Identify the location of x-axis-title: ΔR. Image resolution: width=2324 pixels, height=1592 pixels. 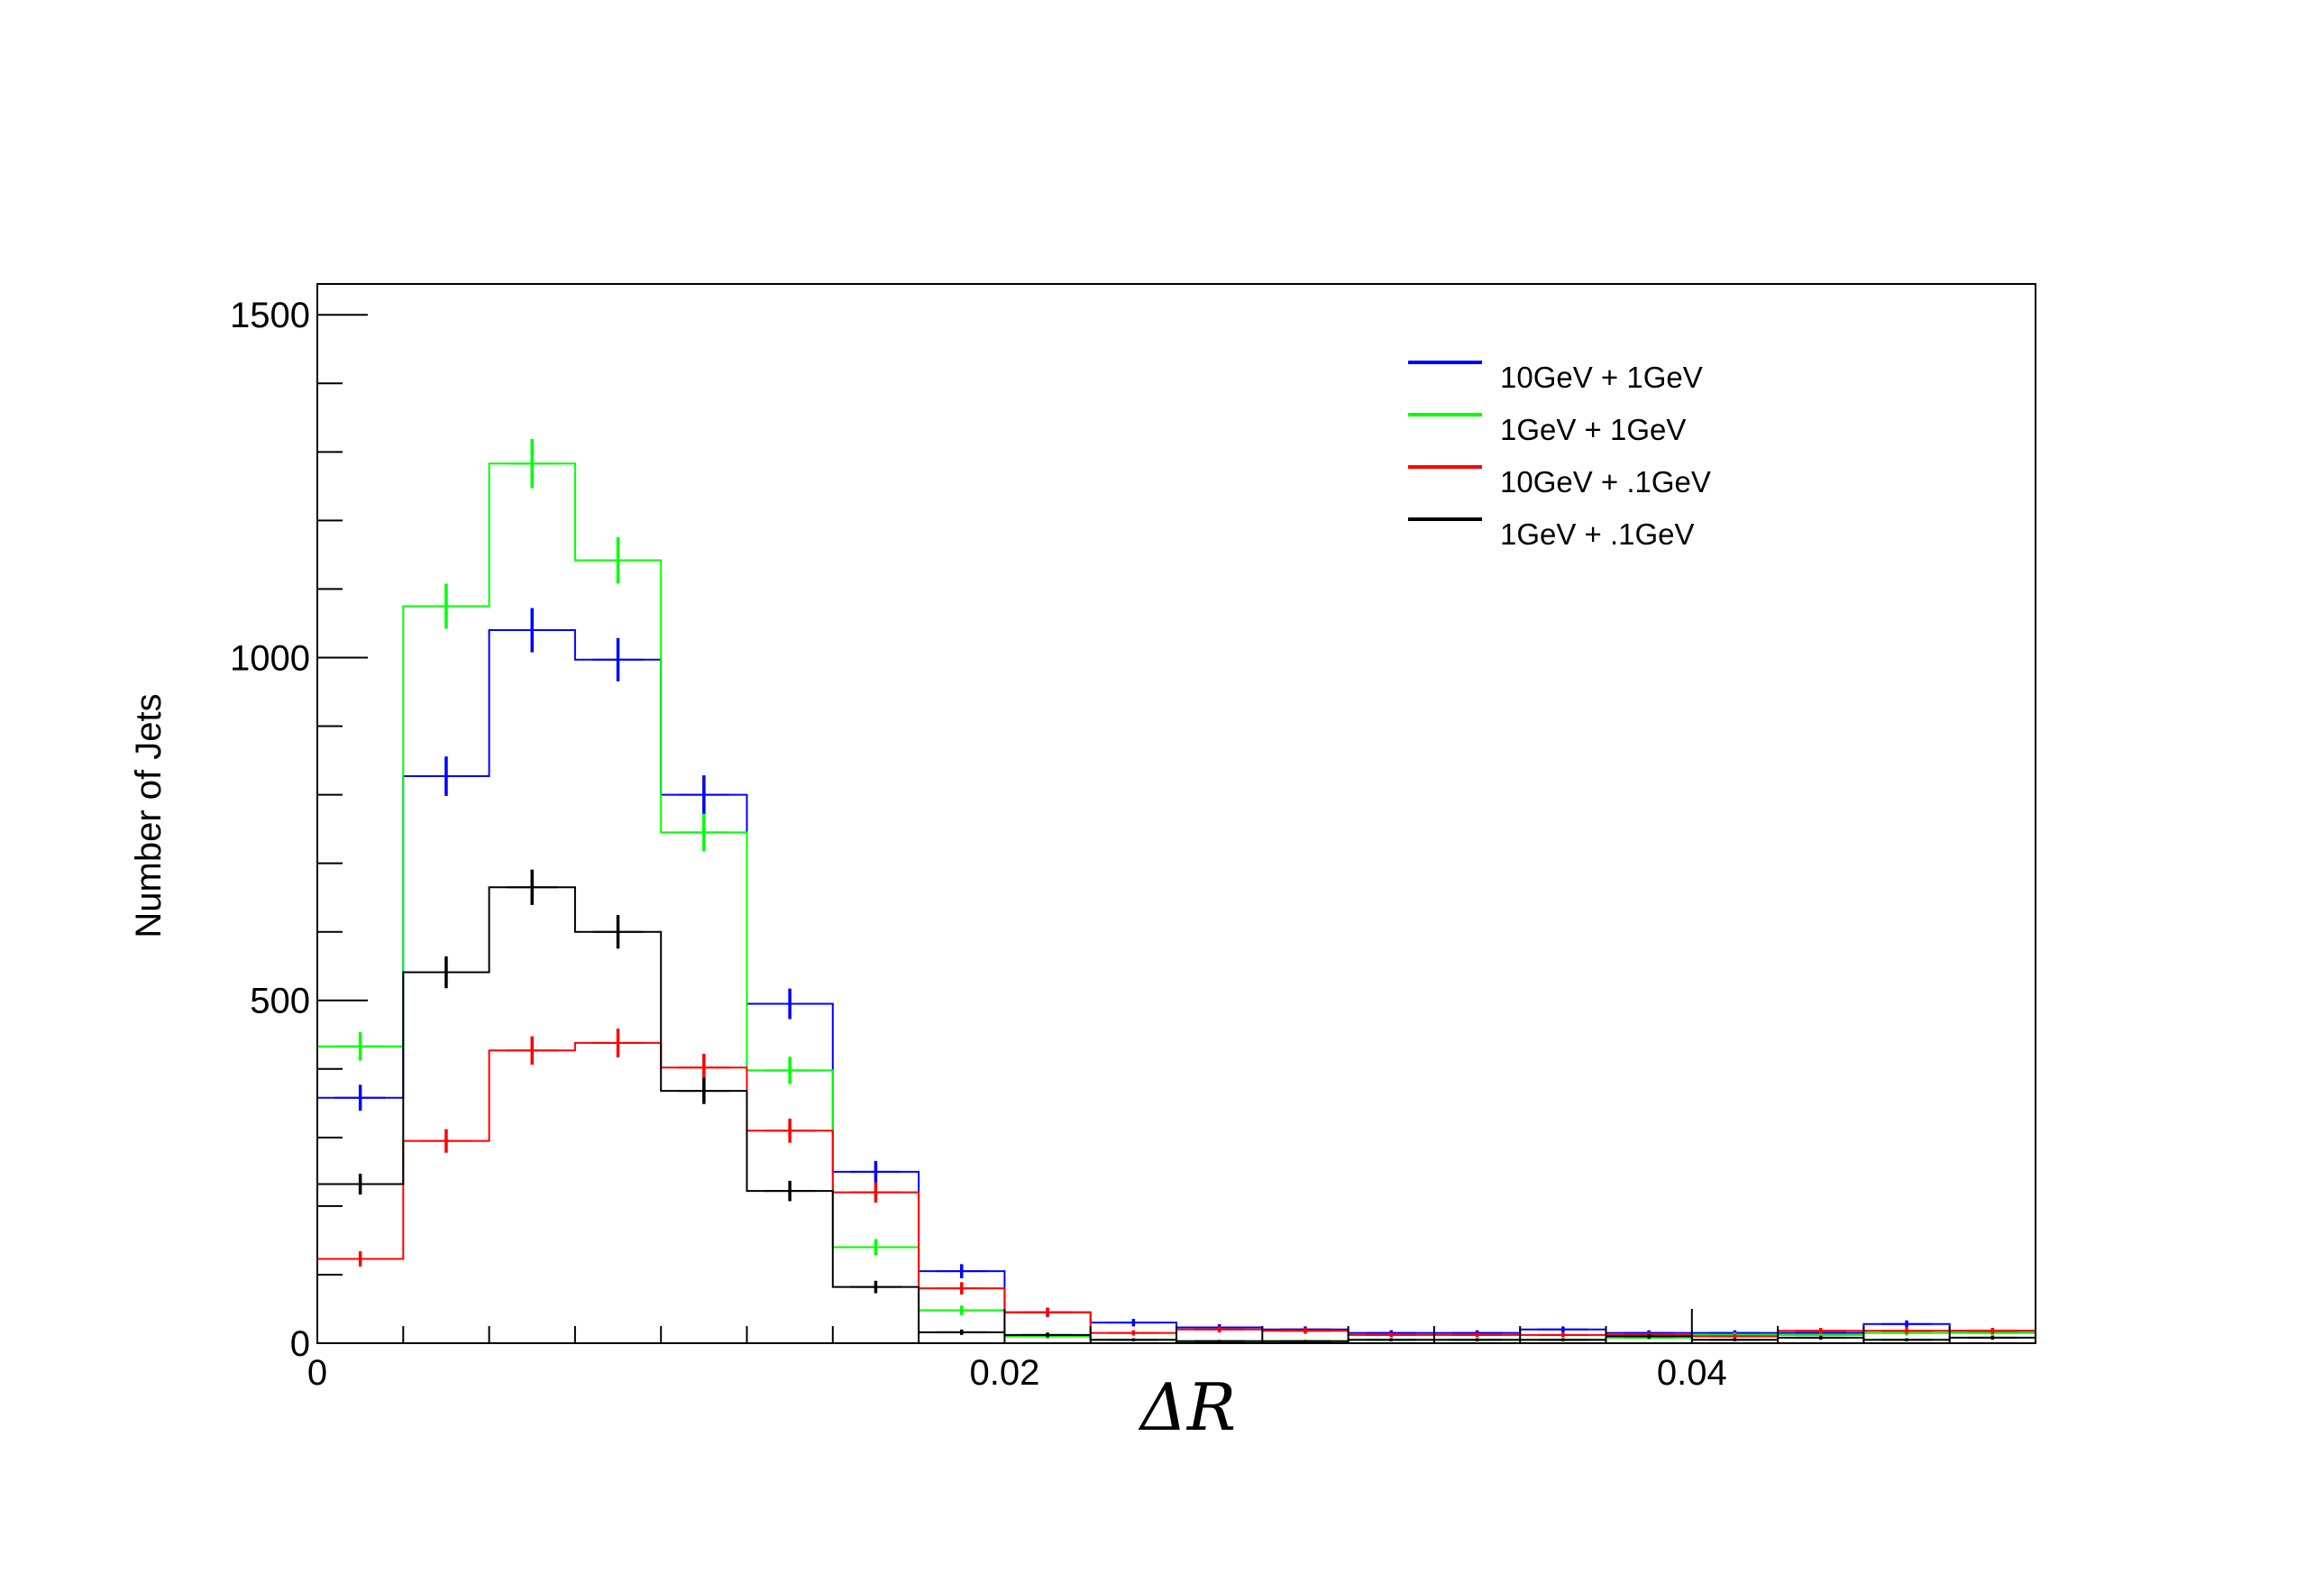
(1187, 1407).